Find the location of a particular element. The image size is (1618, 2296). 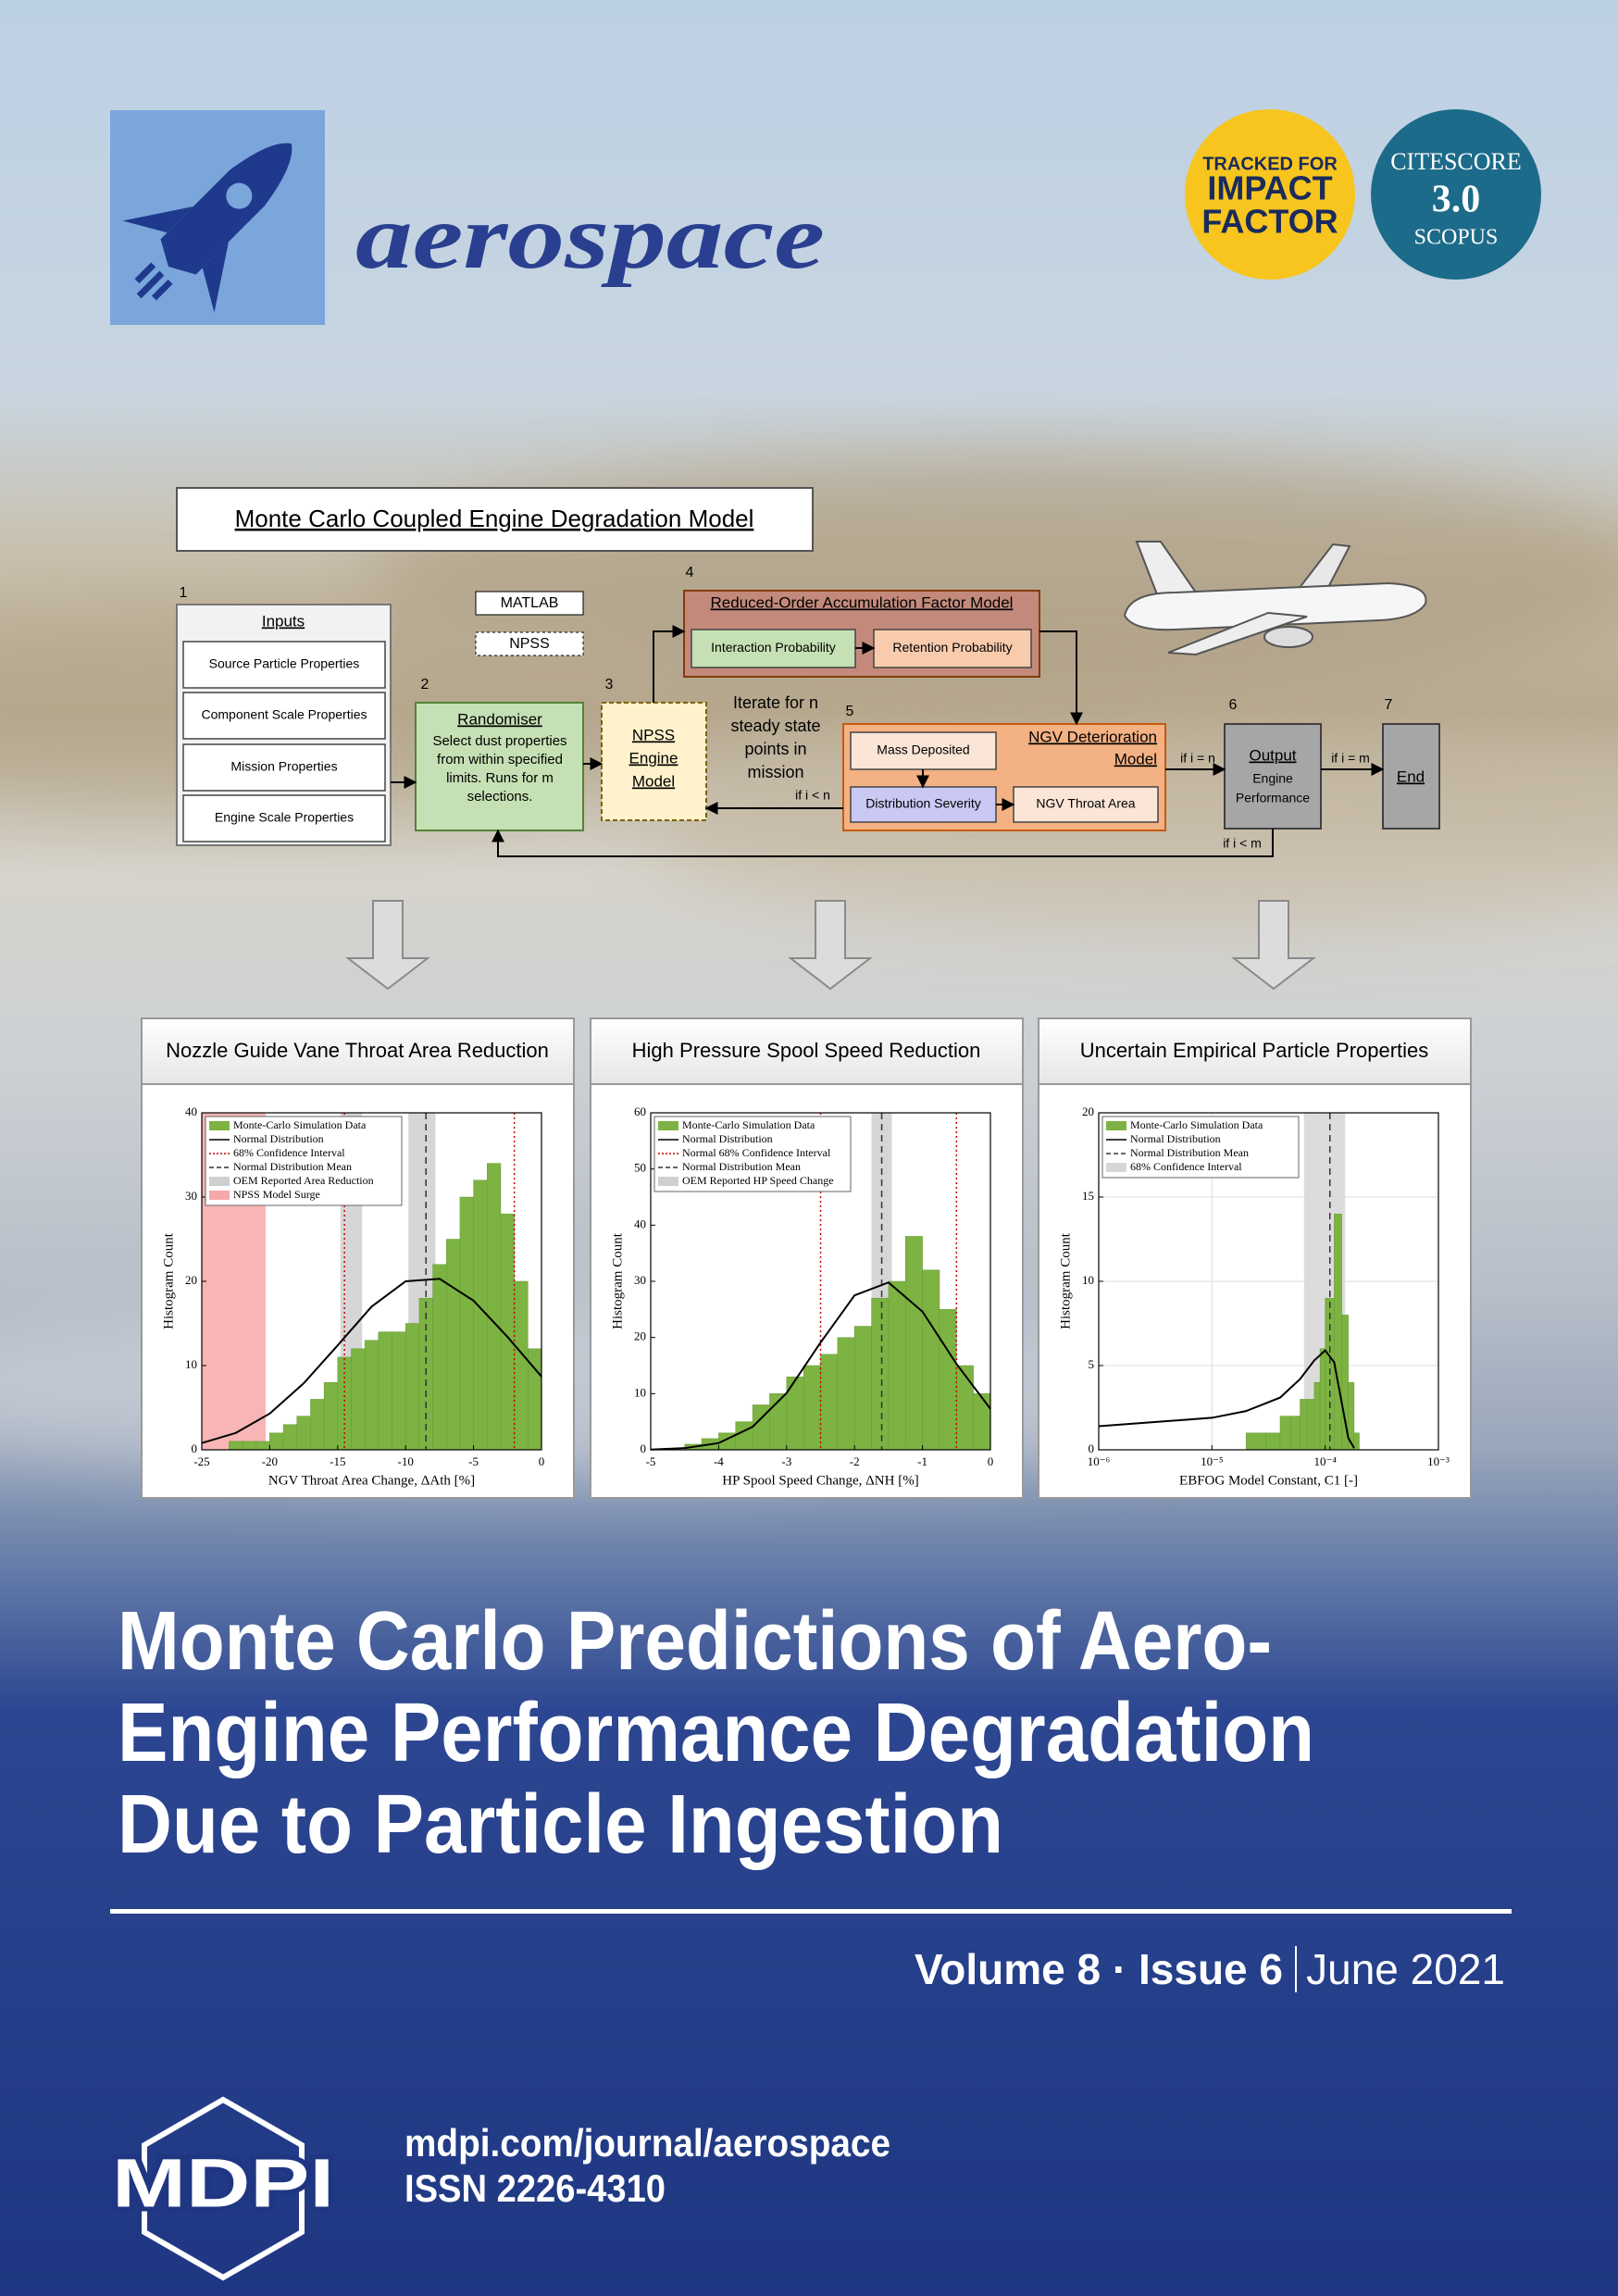

legend-label: Normal Distribution Mean is located at coordinates (1189, 1152).